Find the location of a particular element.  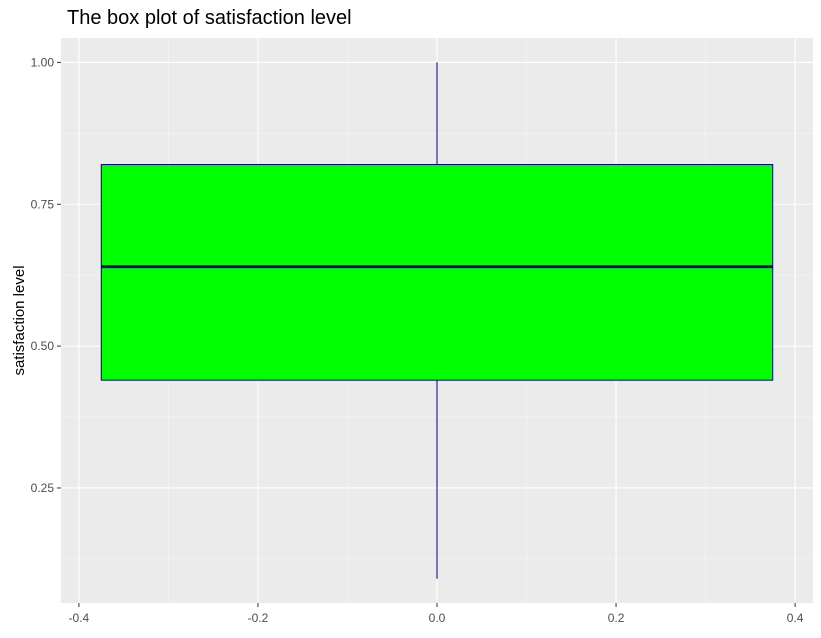

y-tick-label: 0.50 is located at coordinates (43, 346).